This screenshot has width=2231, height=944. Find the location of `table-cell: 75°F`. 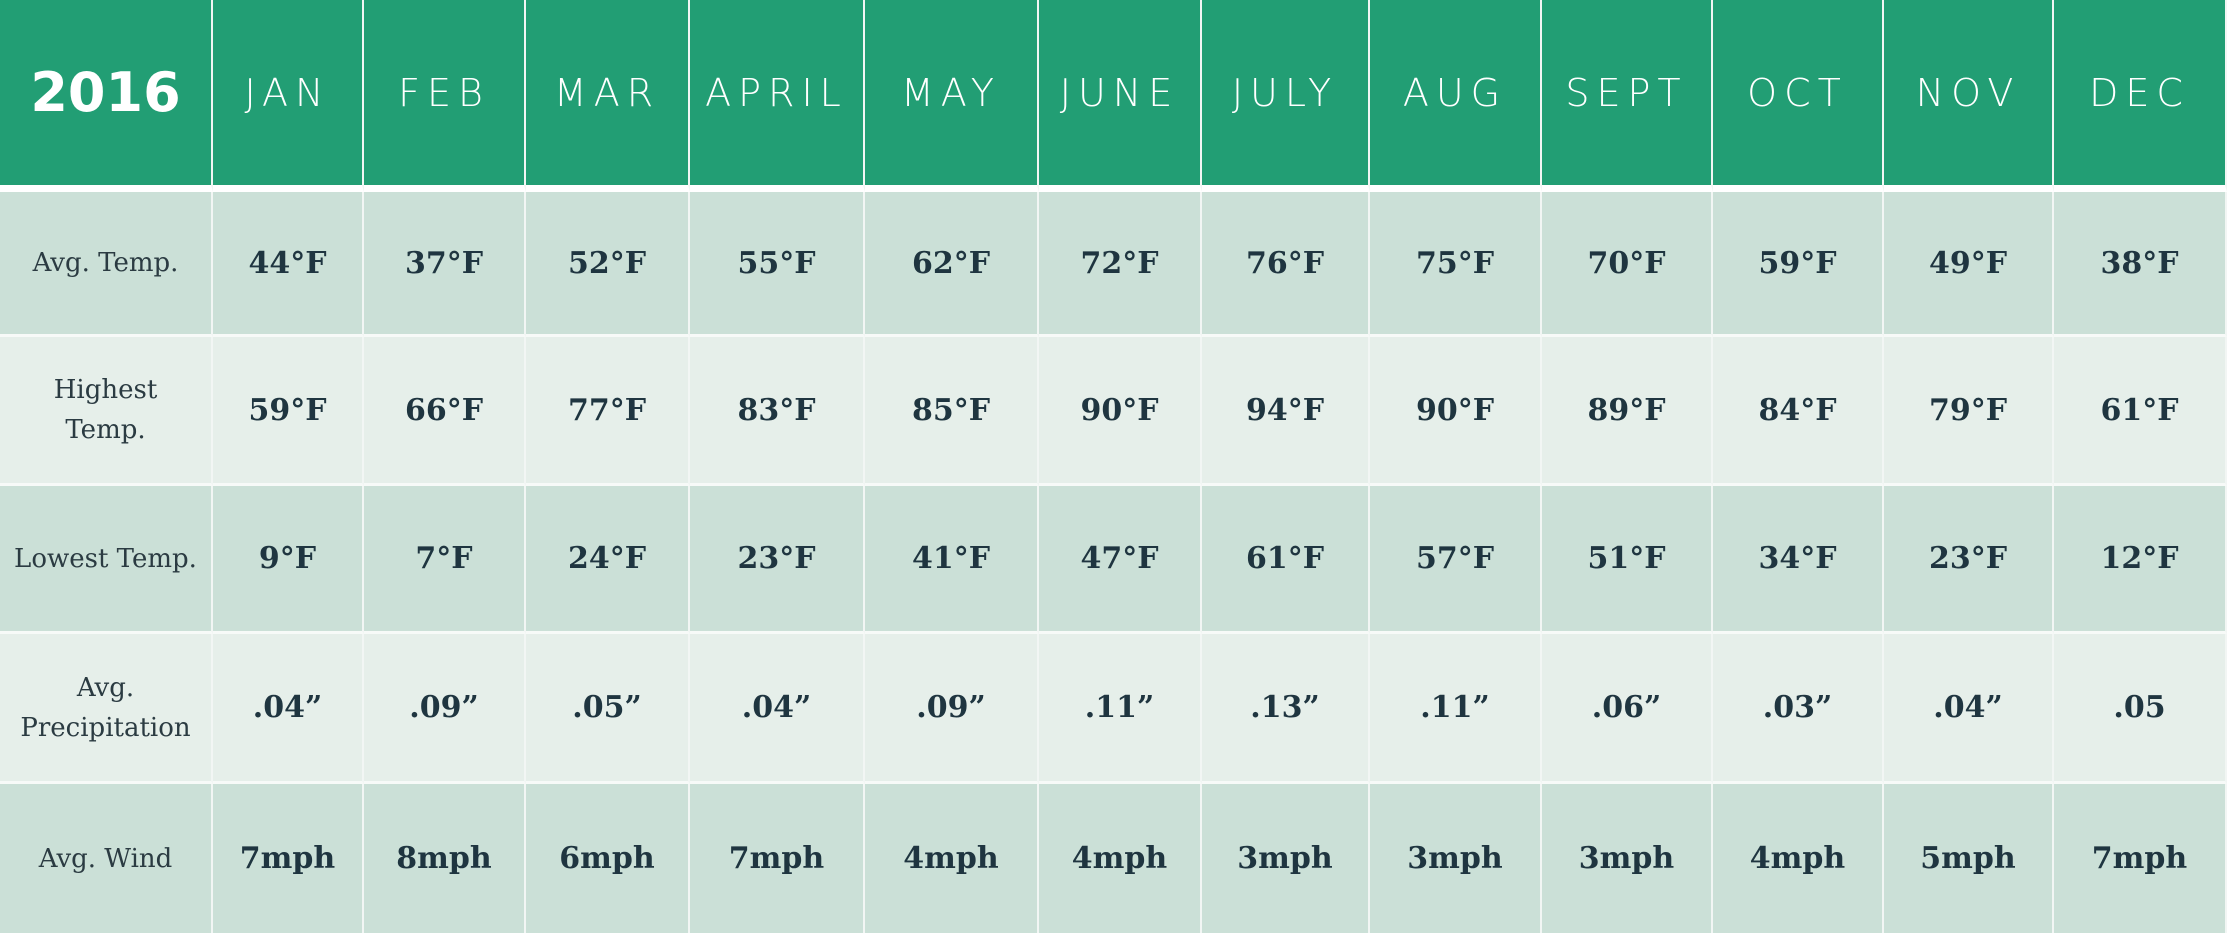

table-cell: 75°F is located at coordinates (1456, 264).